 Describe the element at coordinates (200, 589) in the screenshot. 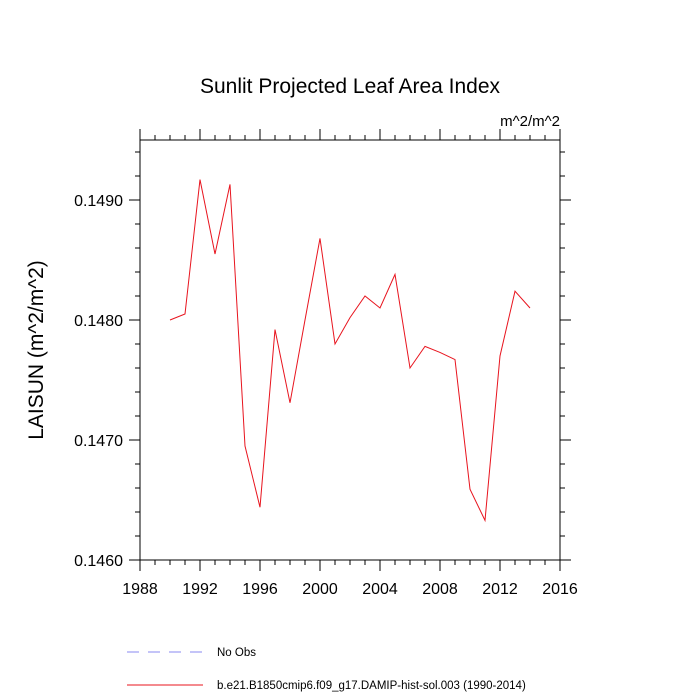

I see `x-tick-label: 1992` at that location.